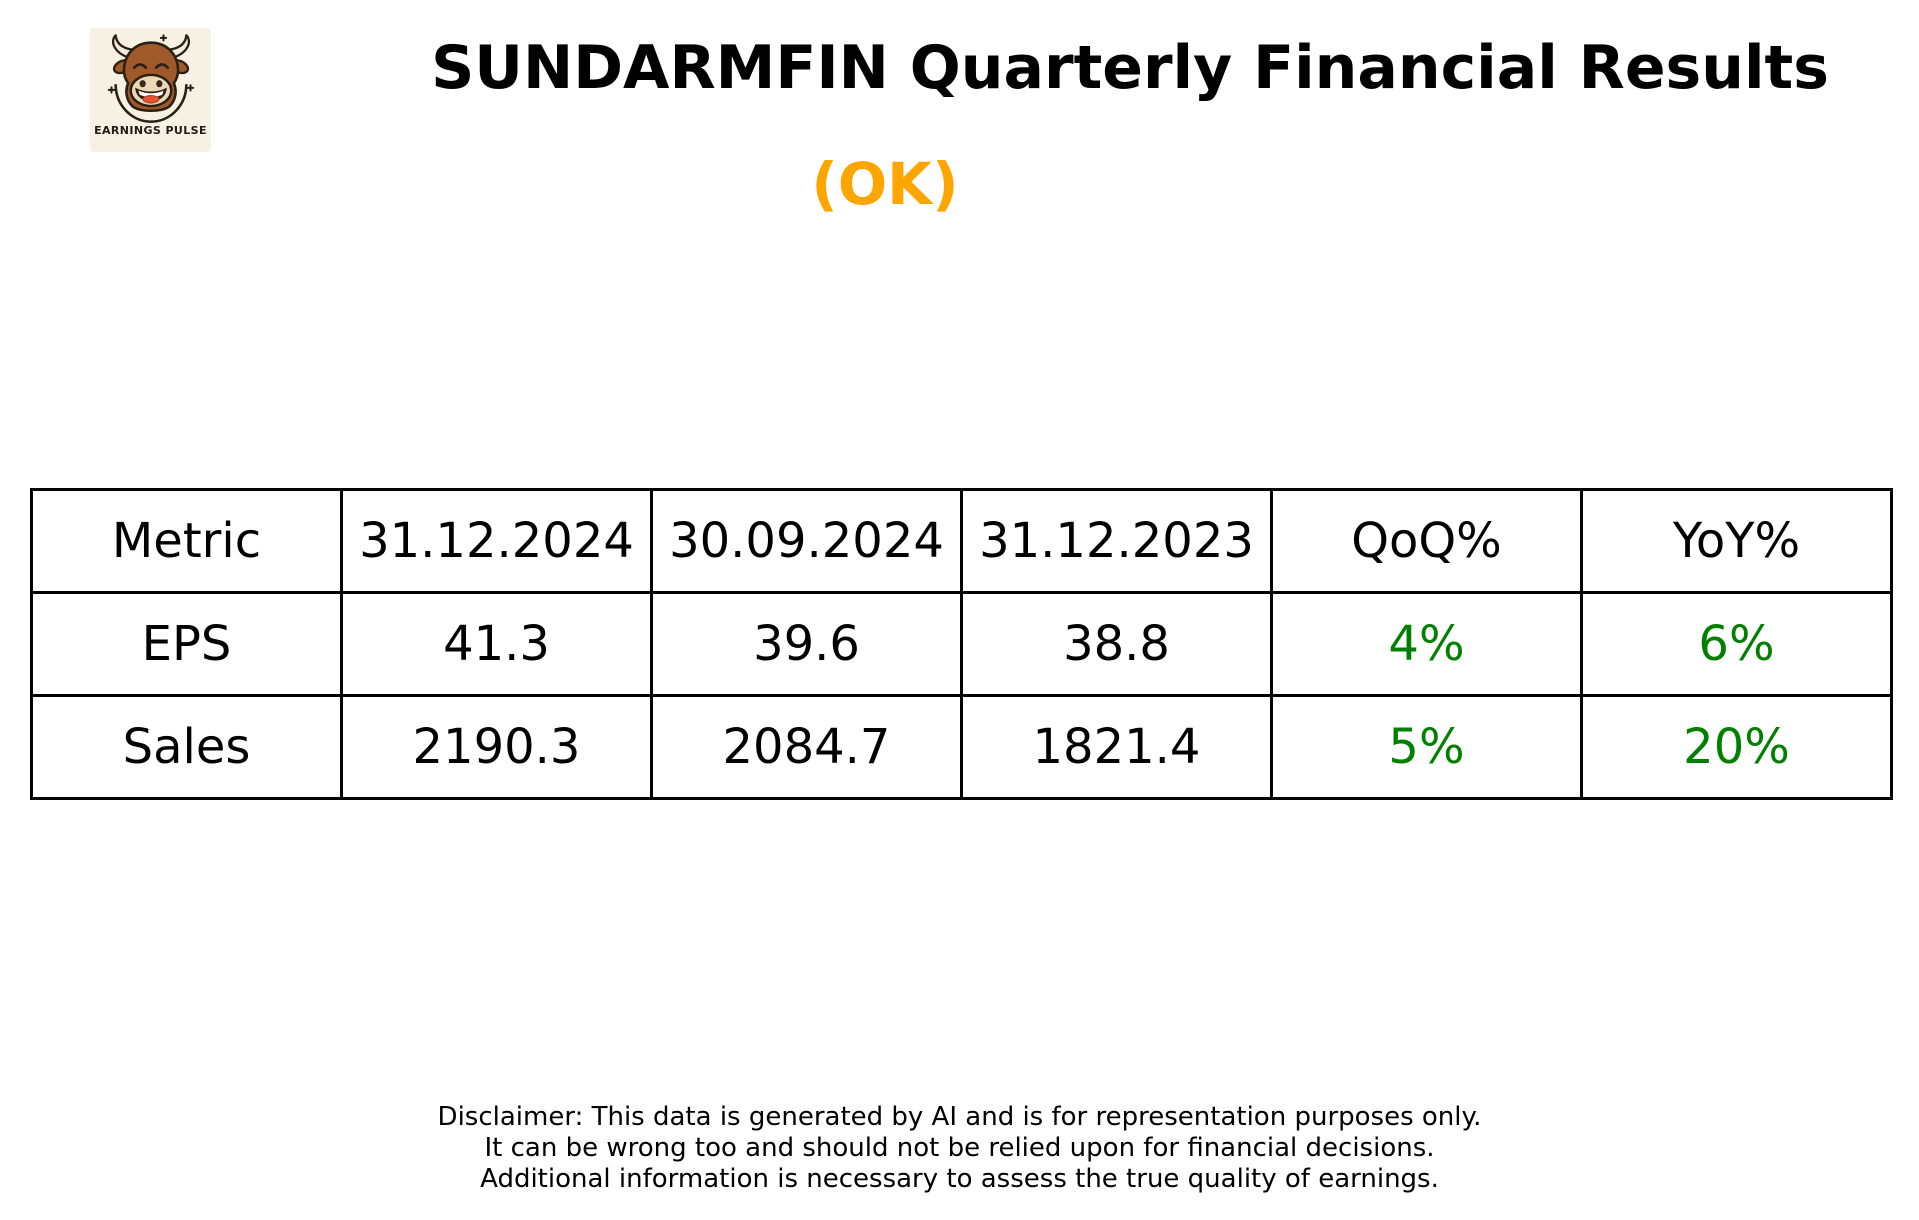 The width and height of the screenshot is (1919, 1220). Describe the element at coordinates (806, 644) in the screenshot. I see `cell-eps-q-previous: 39.6` at that location.